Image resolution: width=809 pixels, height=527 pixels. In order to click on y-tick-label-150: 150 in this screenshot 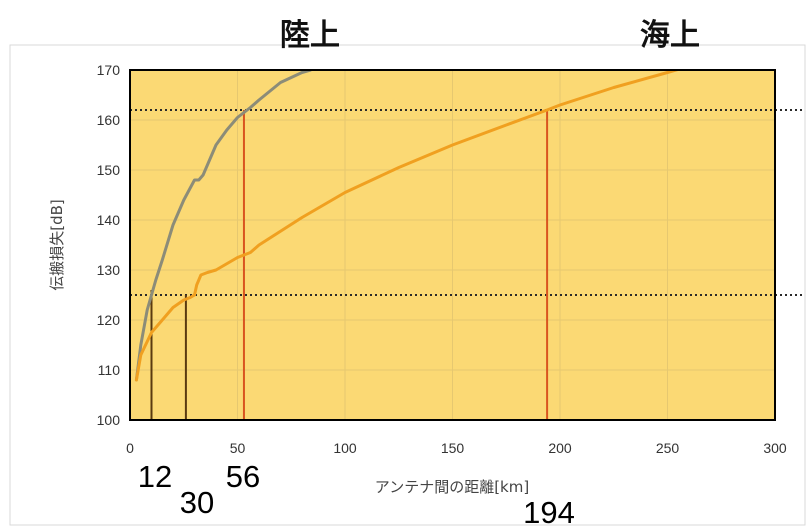, I will do `click(109, 170)`.